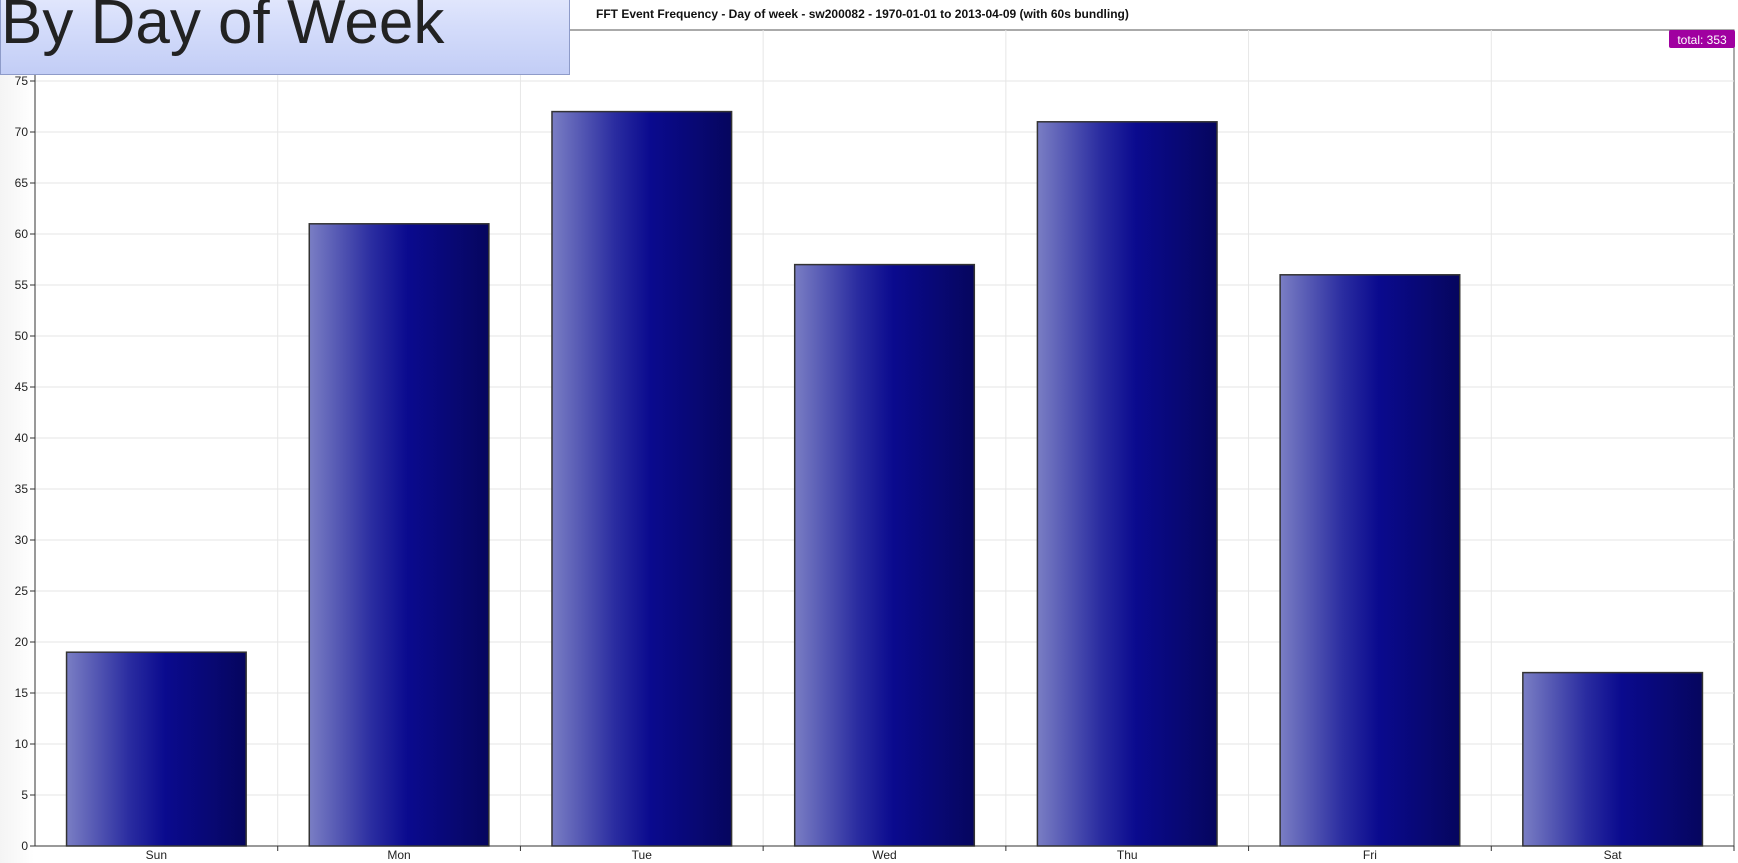 This screenshot has width=1738, height=863. Describe the element at coordinates (24, 846) in the screenshot. I see `y-tick-label: 0` at that location.